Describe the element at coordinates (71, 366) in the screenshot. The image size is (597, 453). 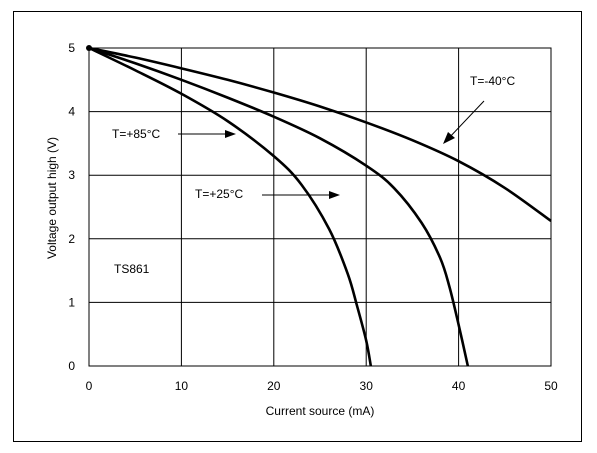
I see `y-tick-label: 0` at that location.